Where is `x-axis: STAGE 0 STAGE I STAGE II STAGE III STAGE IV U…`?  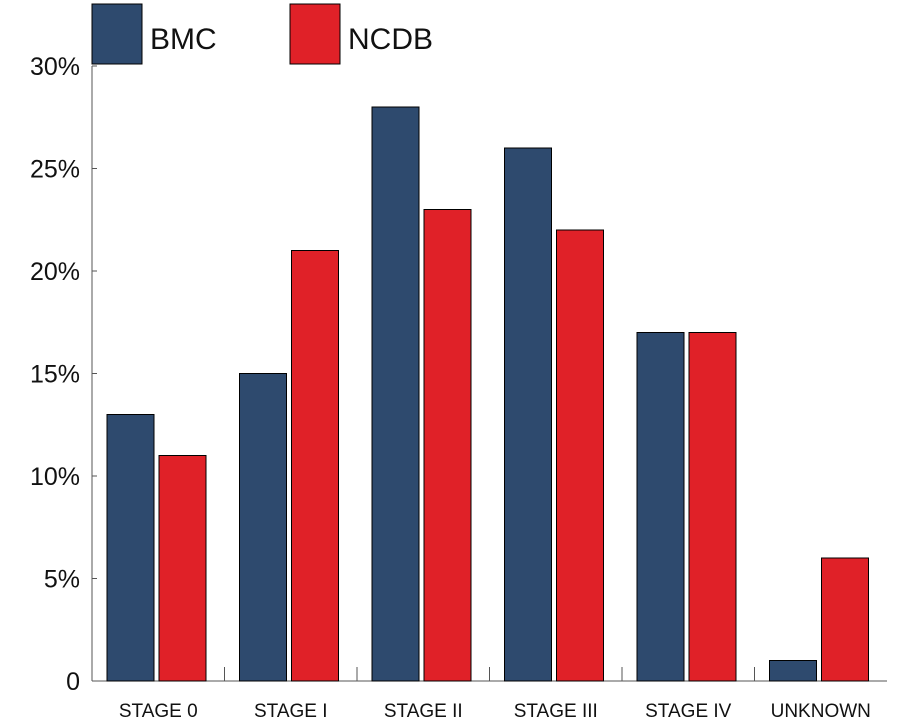
x-axis: STAGE 0 STAGE I STAGE II STAGE III STAGE IV U… is located at coordinates (495, 694).